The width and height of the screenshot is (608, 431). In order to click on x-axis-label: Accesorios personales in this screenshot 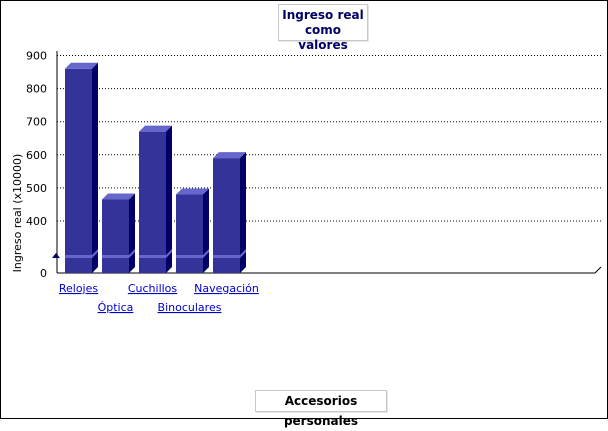, I will do `click(321, 409)`.